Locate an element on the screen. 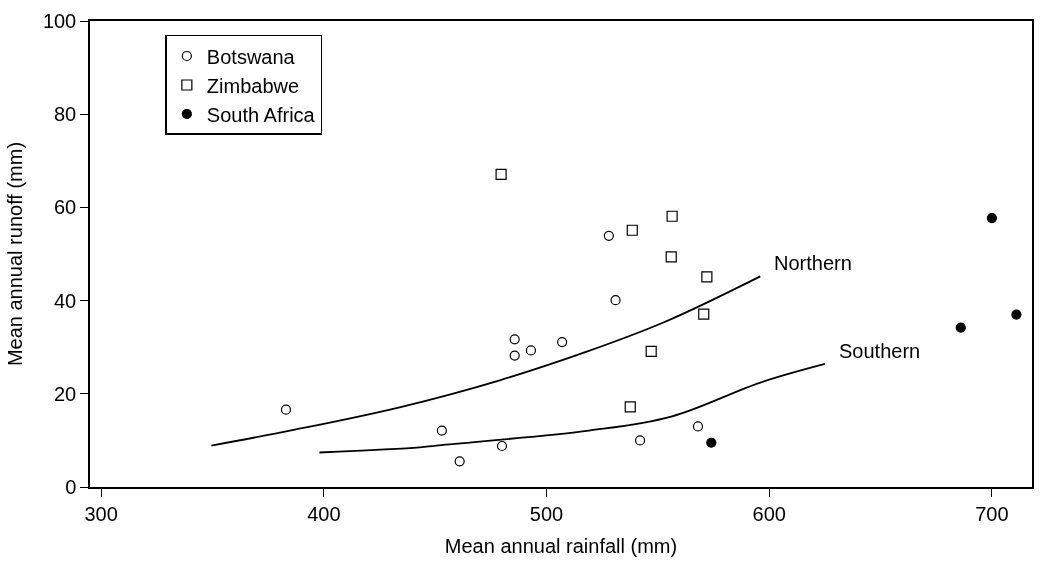 Image resolution: width=1044 pixels, height=564 pixels. y-tick-label: 60 is located at coordinates (65, 207).